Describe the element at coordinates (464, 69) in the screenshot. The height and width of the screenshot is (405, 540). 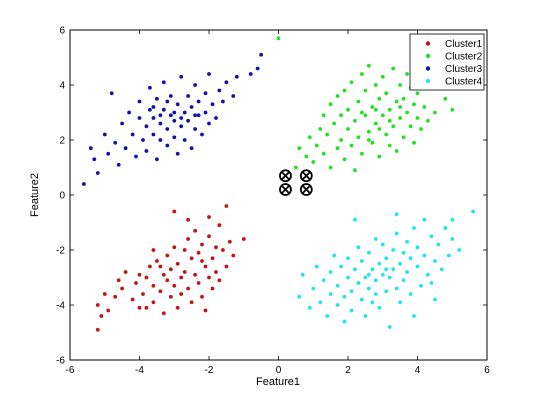
I see `legend-label-cluster3: Cluster3` at that location.